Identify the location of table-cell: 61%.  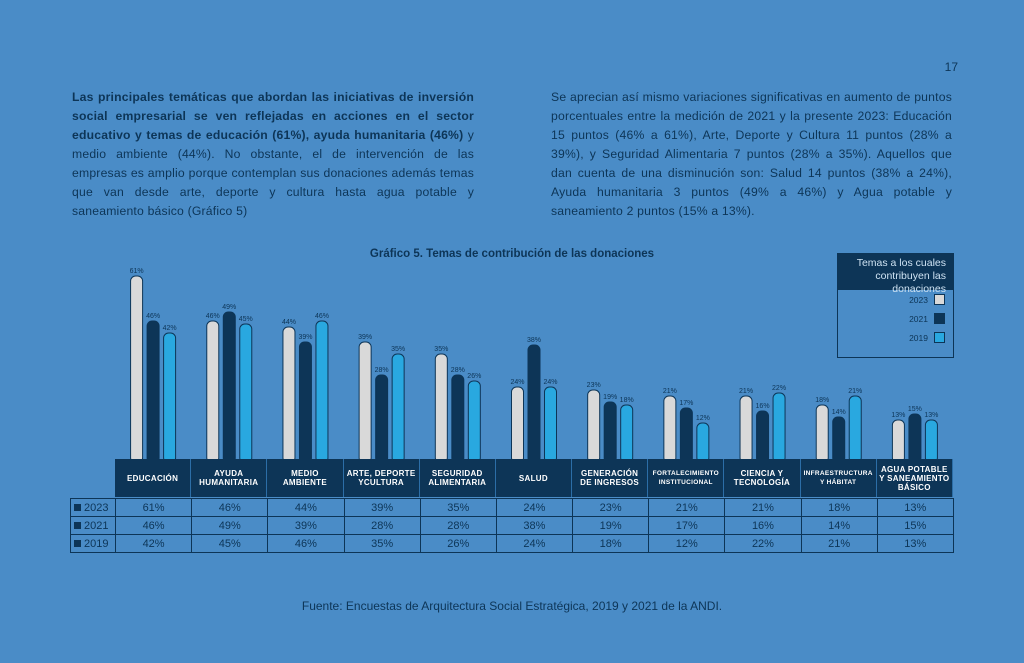
(153, 507).